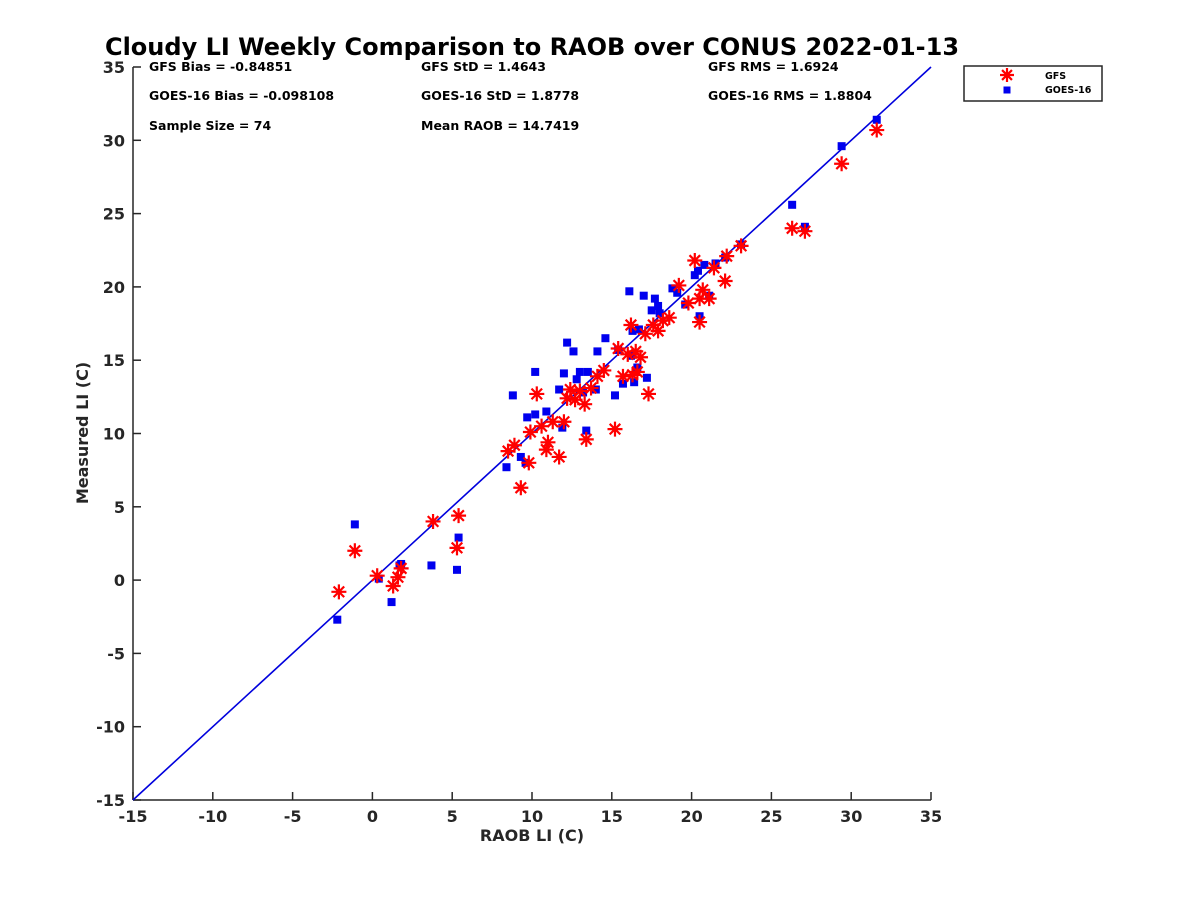  What do you see at coordinates (612, 816) in the screenshot?
I see `x-tick-label: 15` at bounding box center [612, 816].